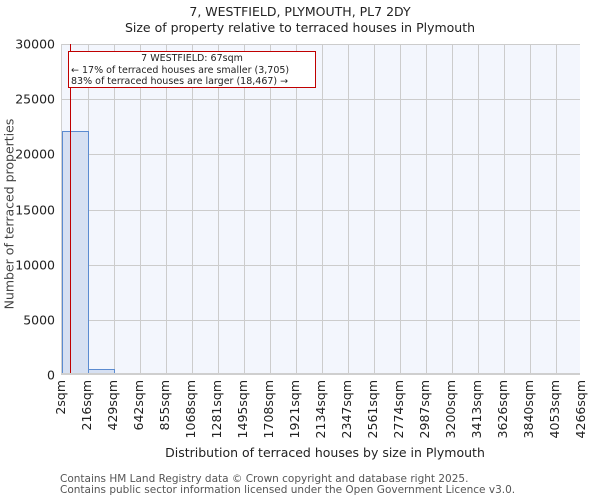 The image size is (600, 500). What do you see at coordinates (35, 99) in the screenshot?
I see `y-tick-label: 25000` at bounding box center [35, 99].